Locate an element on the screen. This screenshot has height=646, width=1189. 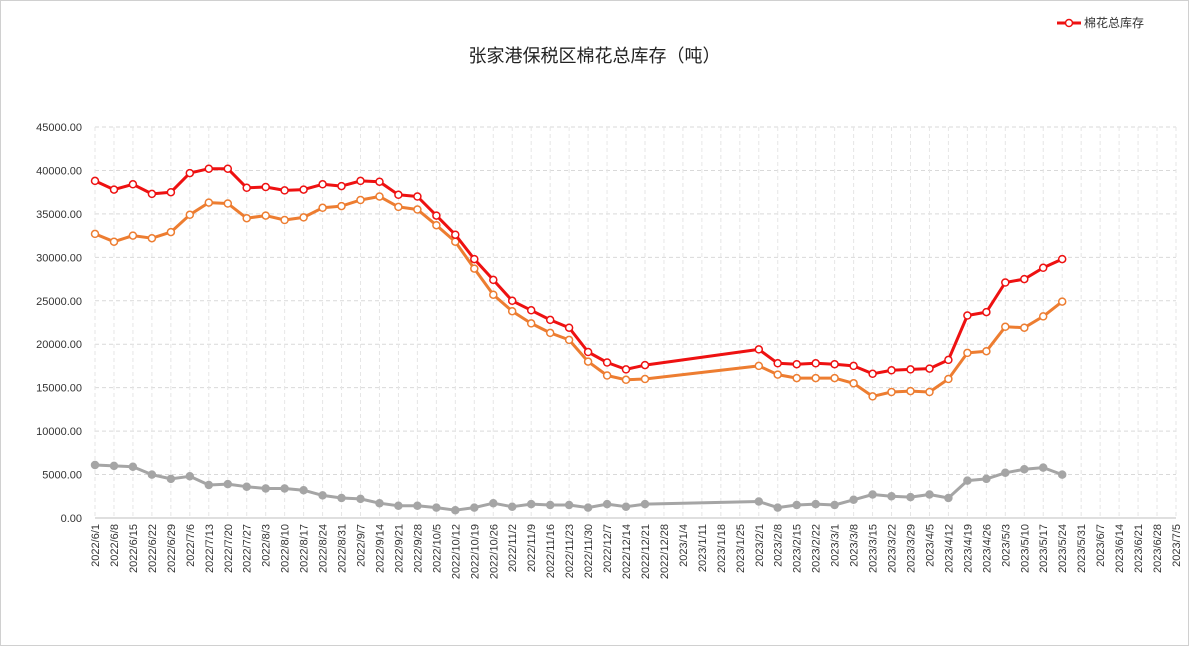
x-tick-label: 2022/11/23 is located at coordinates (570, 551).